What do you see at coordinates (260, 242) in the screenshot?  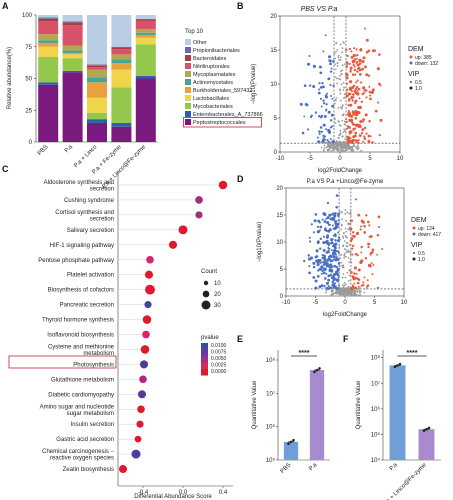 I see `panel-d-ylabel: −log10(Pvalue)` at bounding box center [260, 242].